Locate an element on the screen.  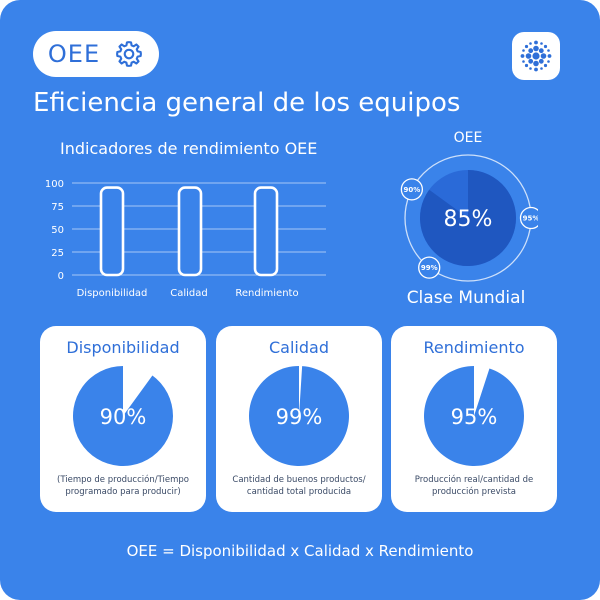
quality-title: Calidad is located at coordinates (299, 347).